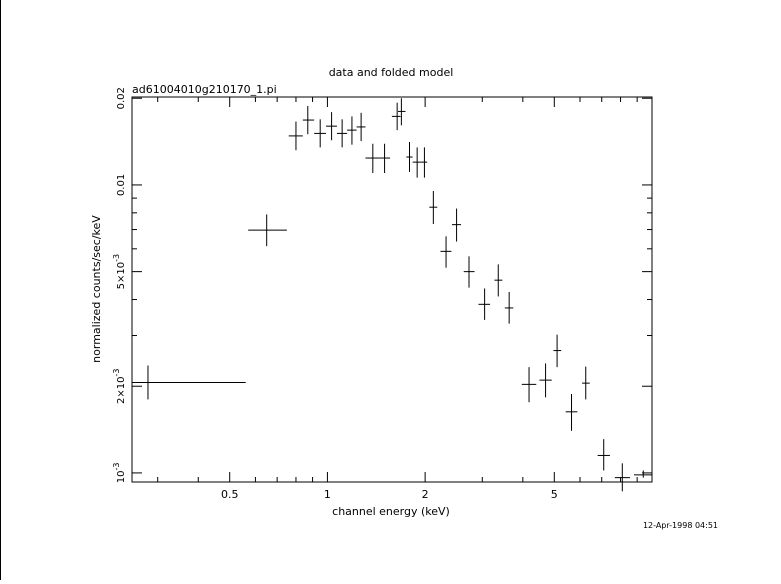  What do you see at coordinates (327, 494) in the screenshot?
I see `x-tick-label: 1` at bounding box center [327, 494].